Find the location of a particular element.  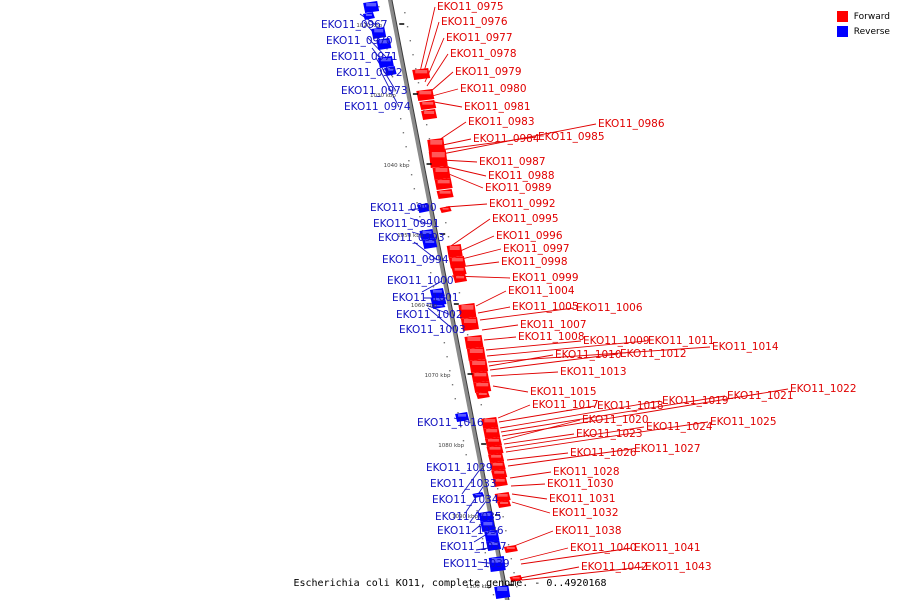

reverse-gene-label: EKO11_1029 is located at coordinates (459, 468).